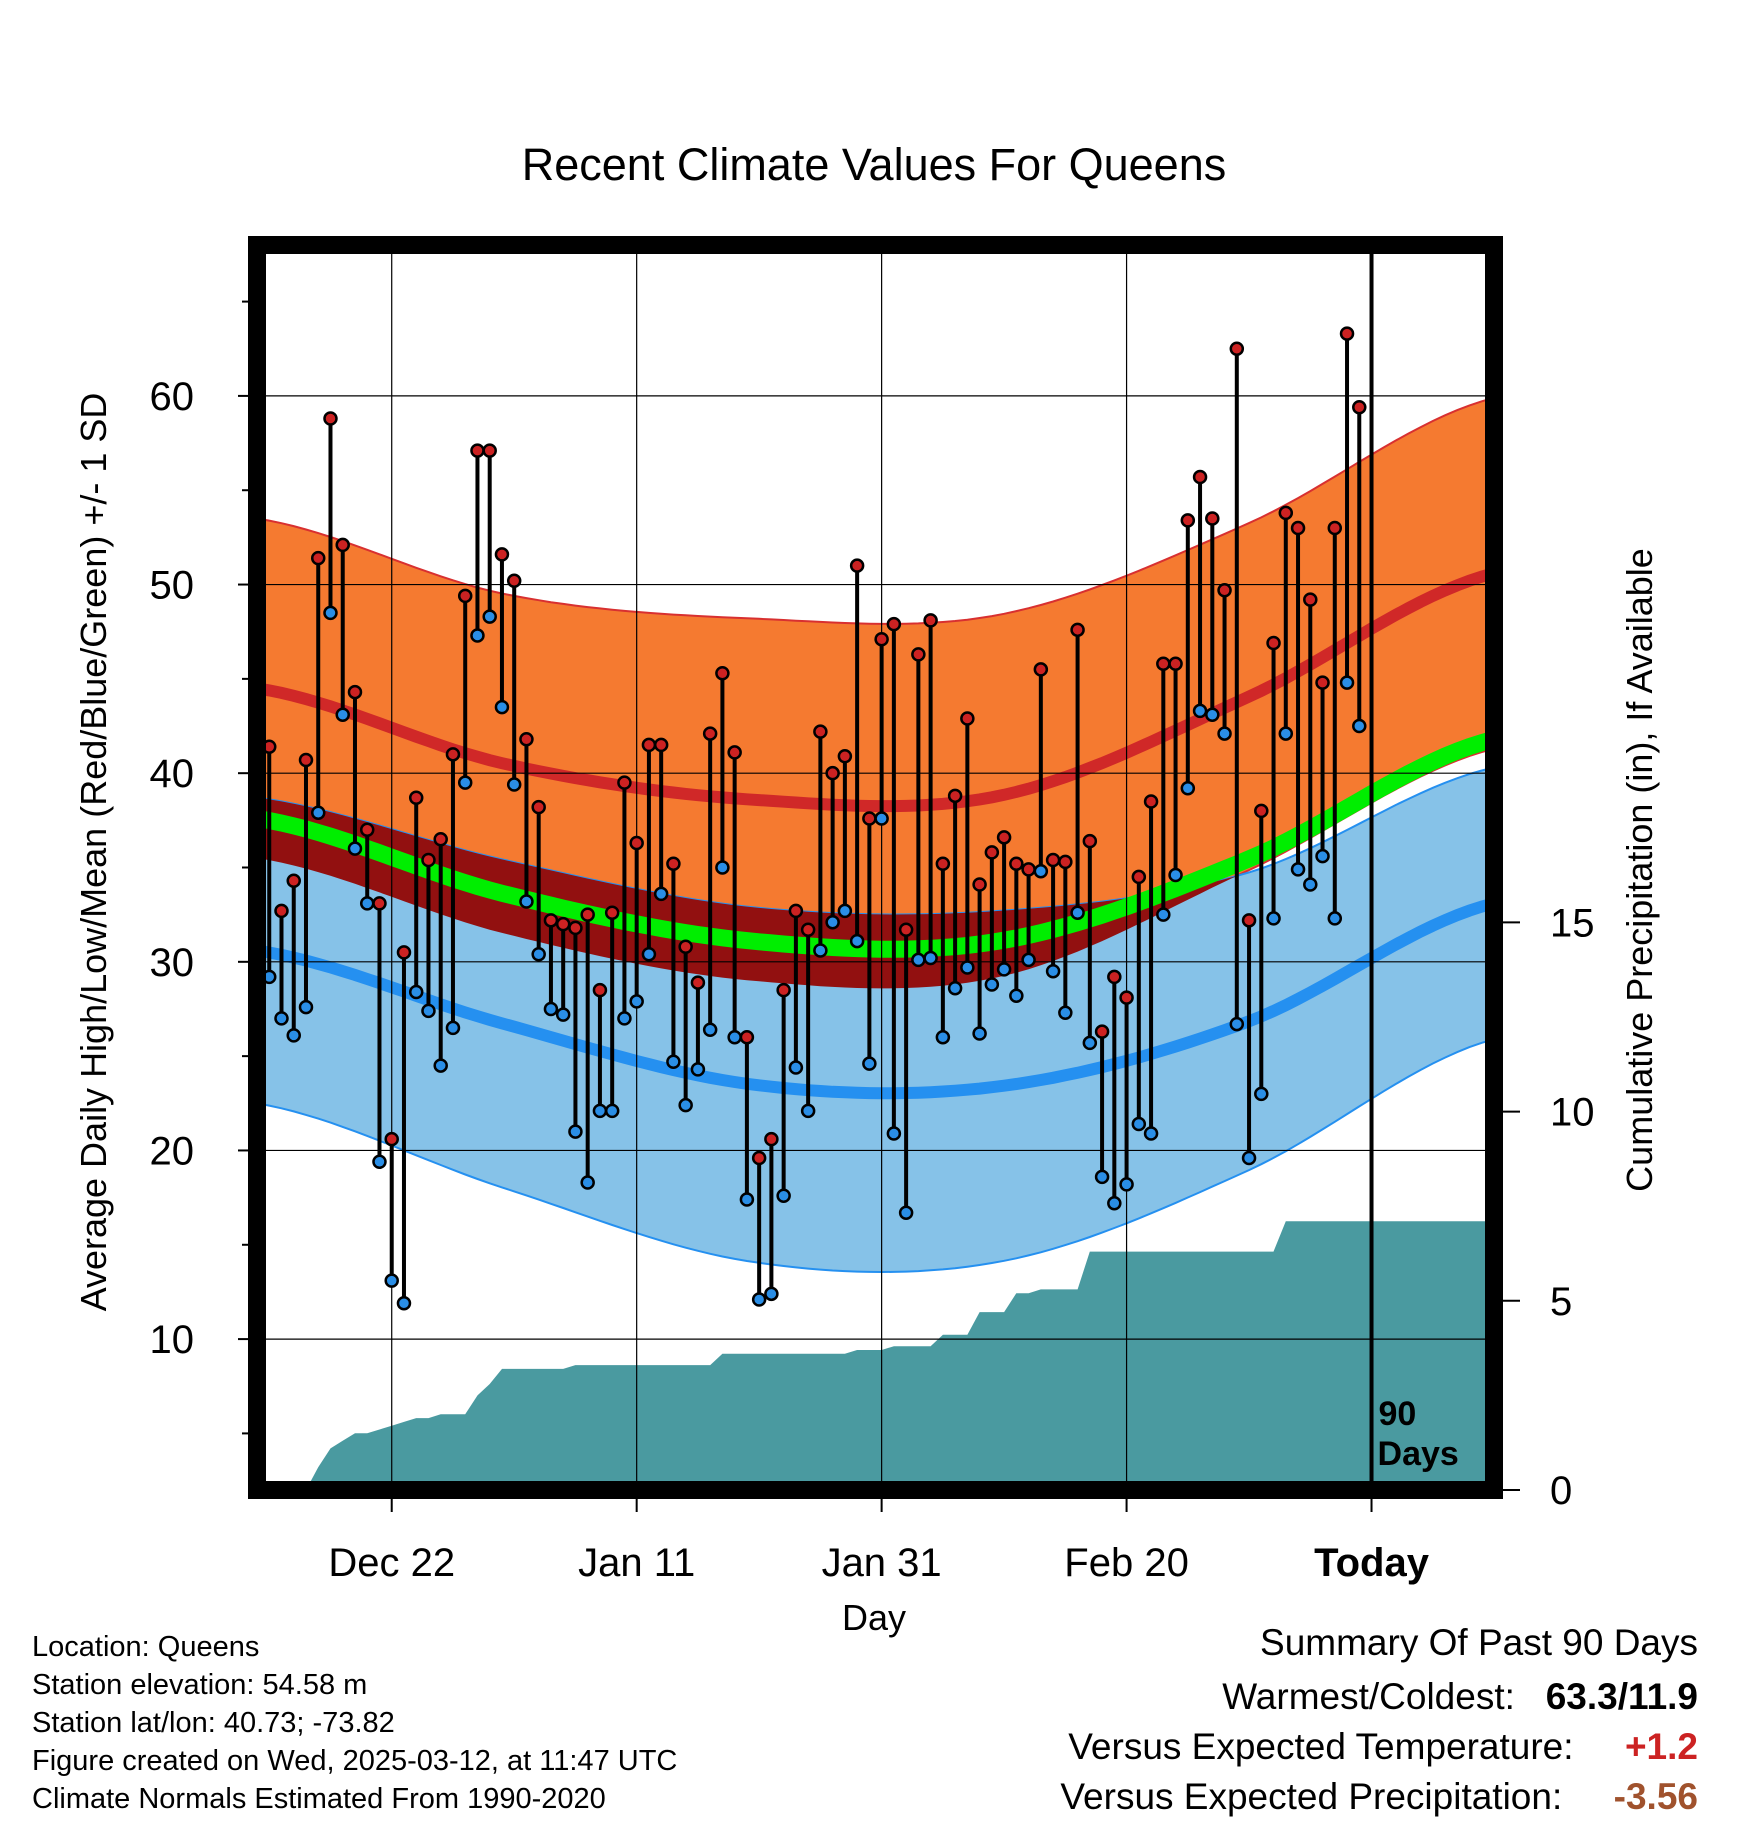  Describe the element at coordinates (874, 164) in the screenshot. I see `chart-title: Recent Climate Values For Queens` at that location.